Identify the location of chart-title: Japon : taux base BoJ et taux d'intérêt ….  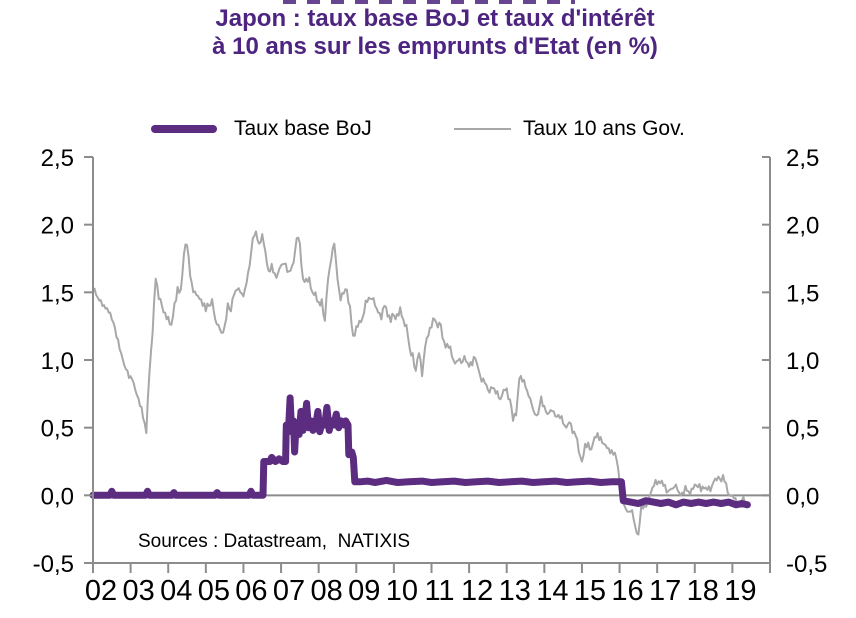
(435, 33).